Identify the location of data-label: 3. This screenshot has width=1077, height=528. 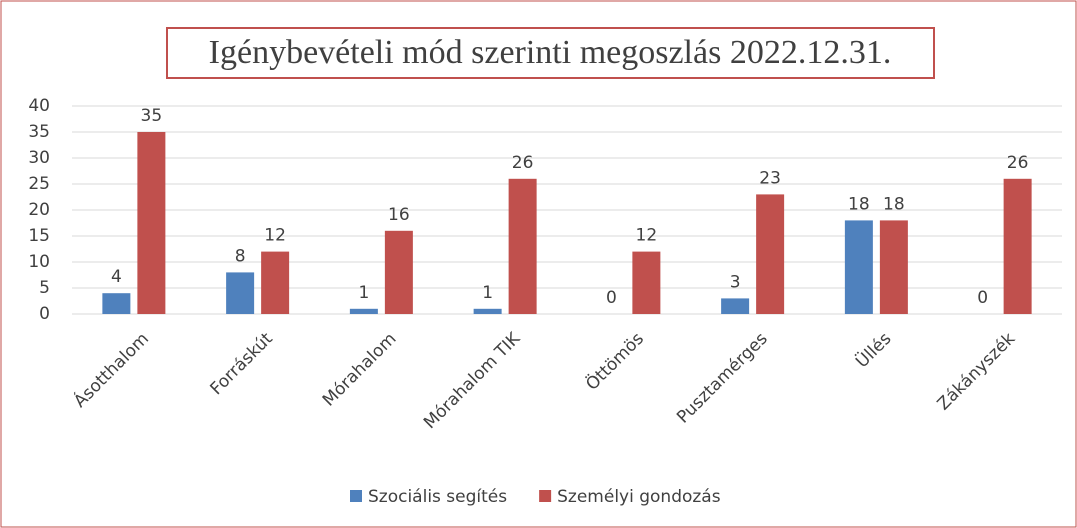
(735, 282).